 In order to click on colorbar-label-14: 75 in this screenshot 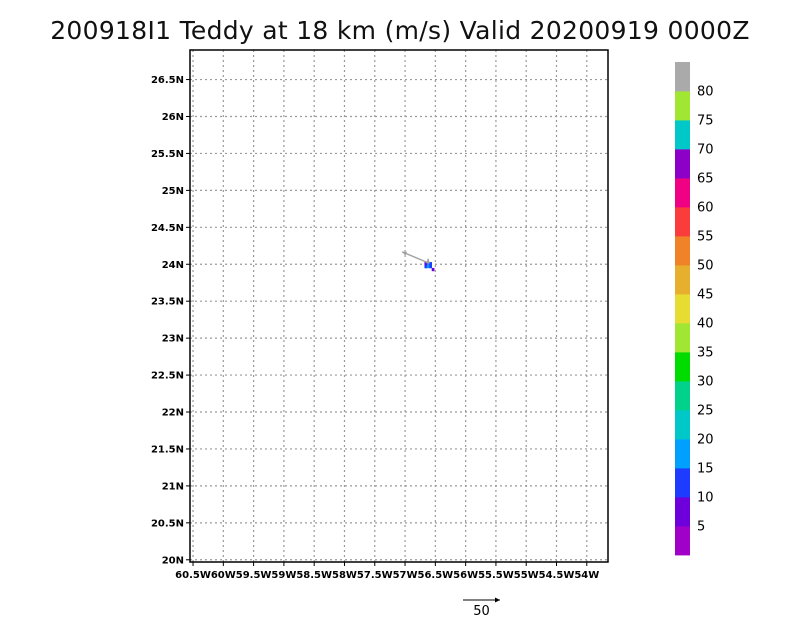, I will do `click(705, 121)`.